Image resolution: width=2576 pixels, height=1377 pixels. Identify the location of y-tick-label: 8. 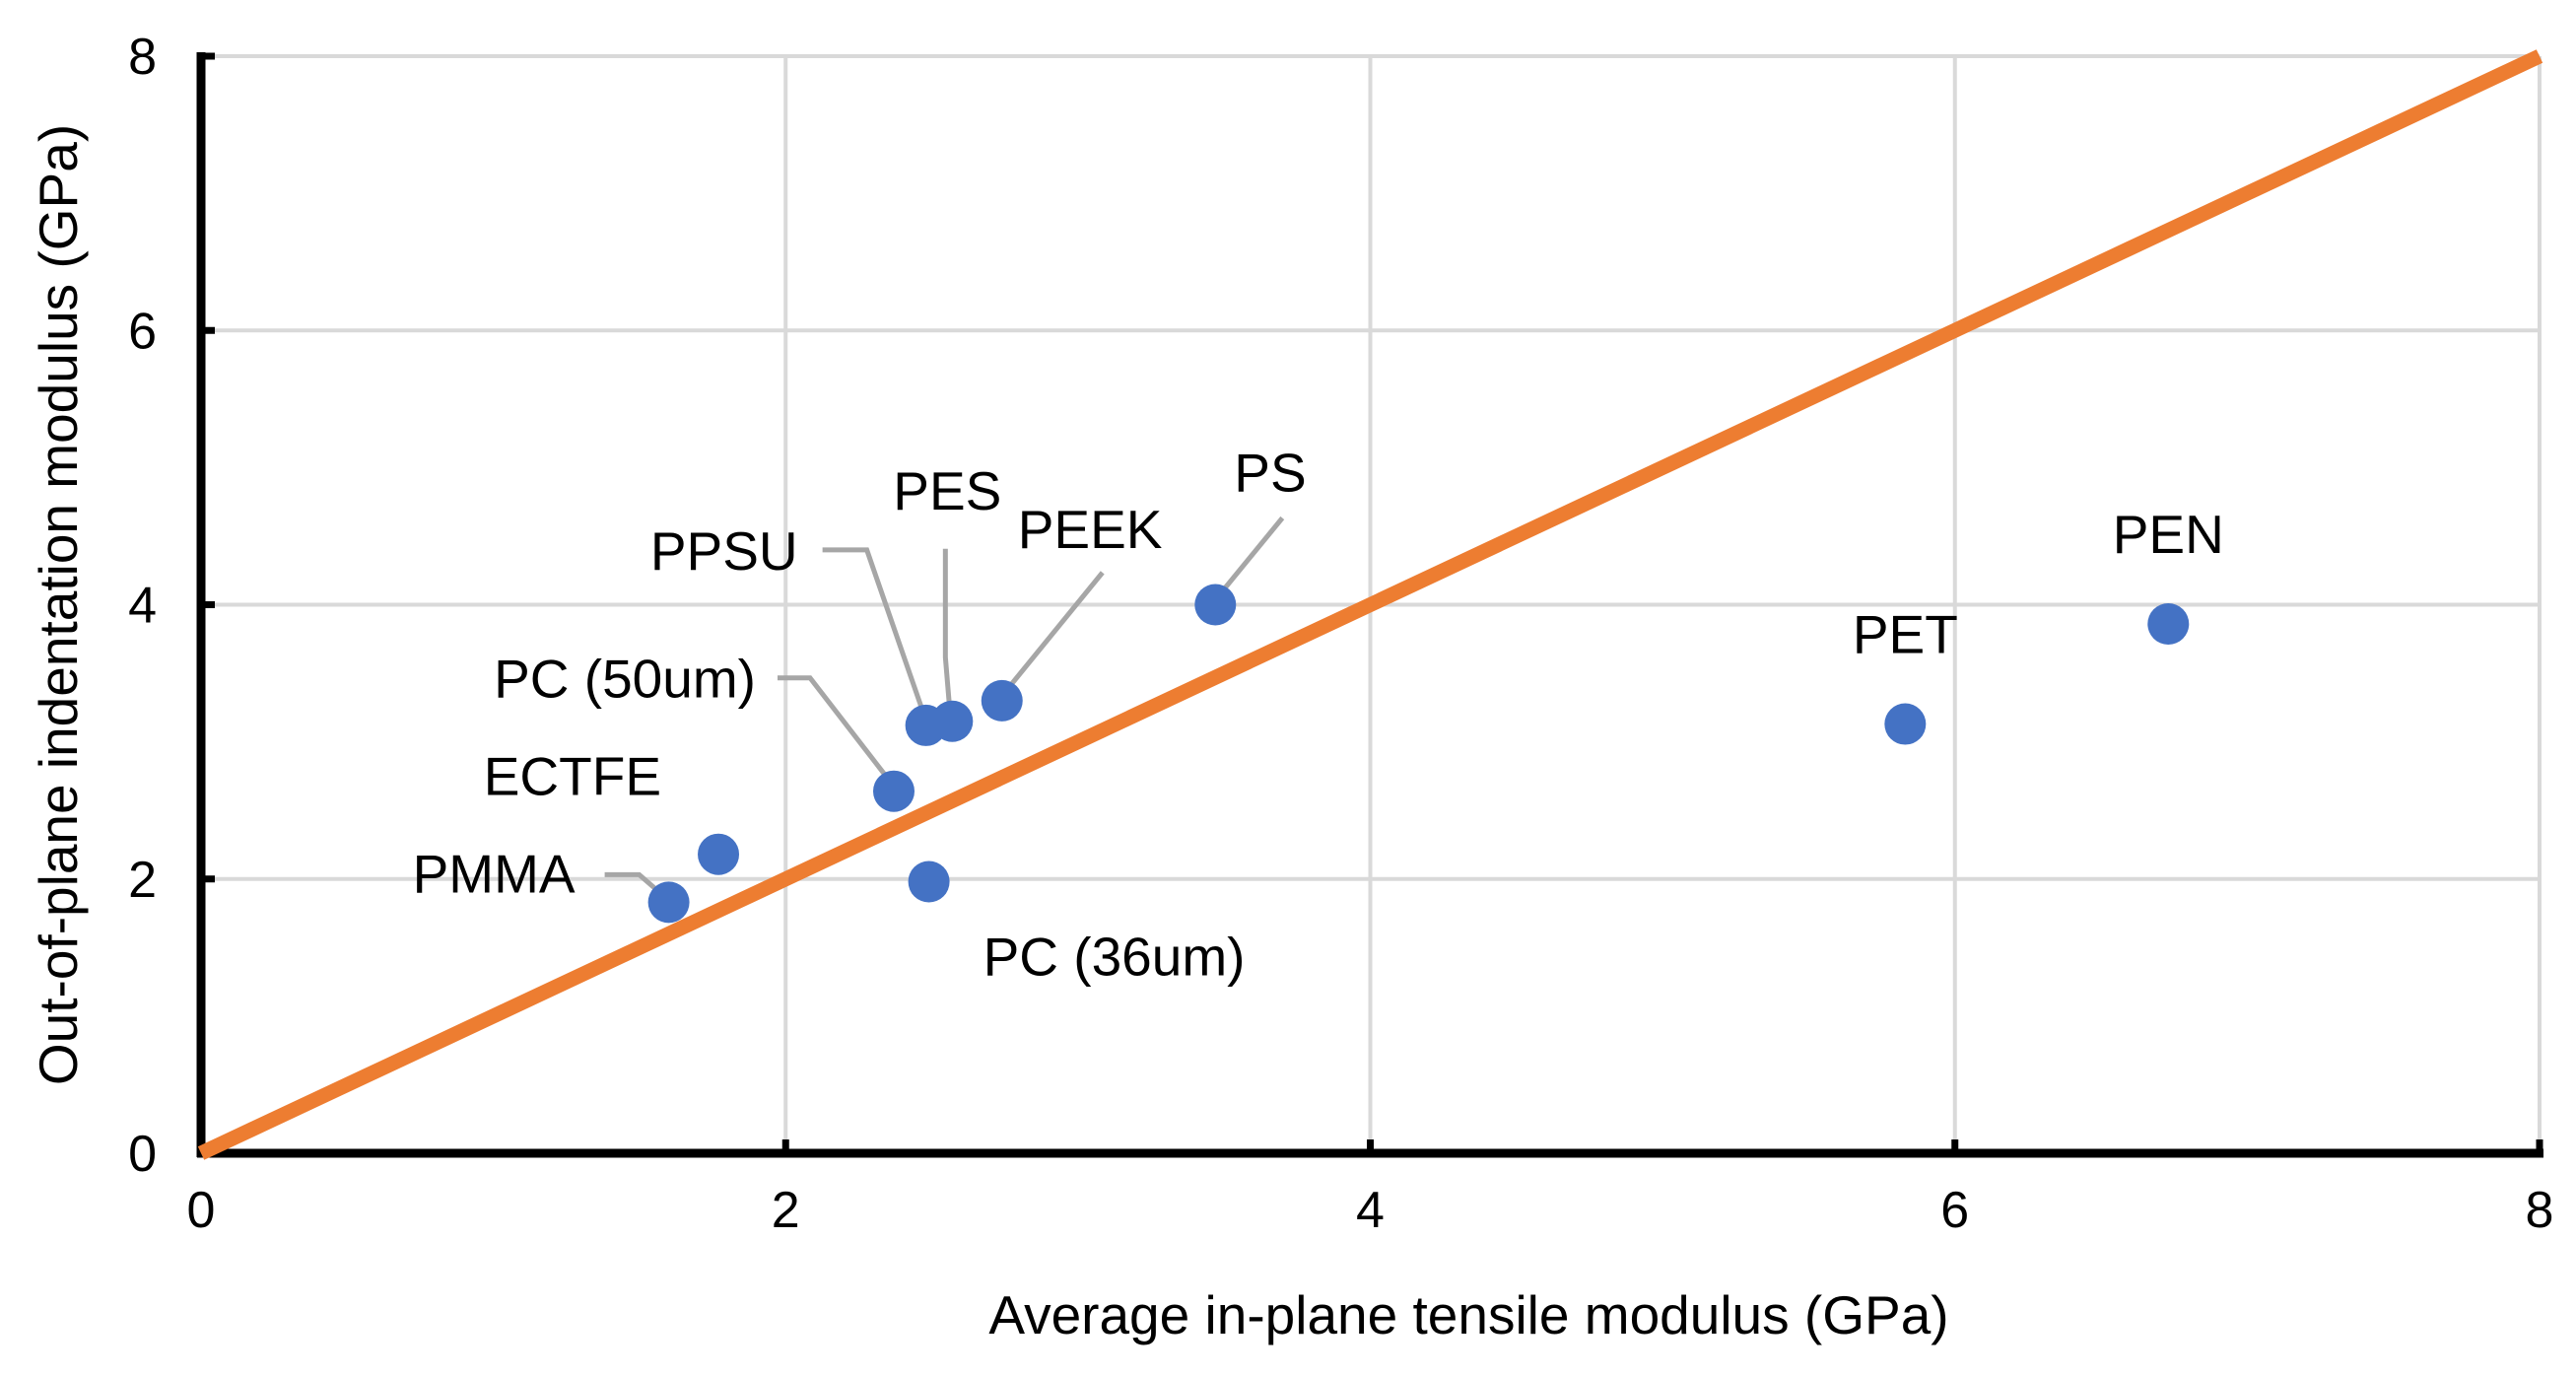
(142, 57).